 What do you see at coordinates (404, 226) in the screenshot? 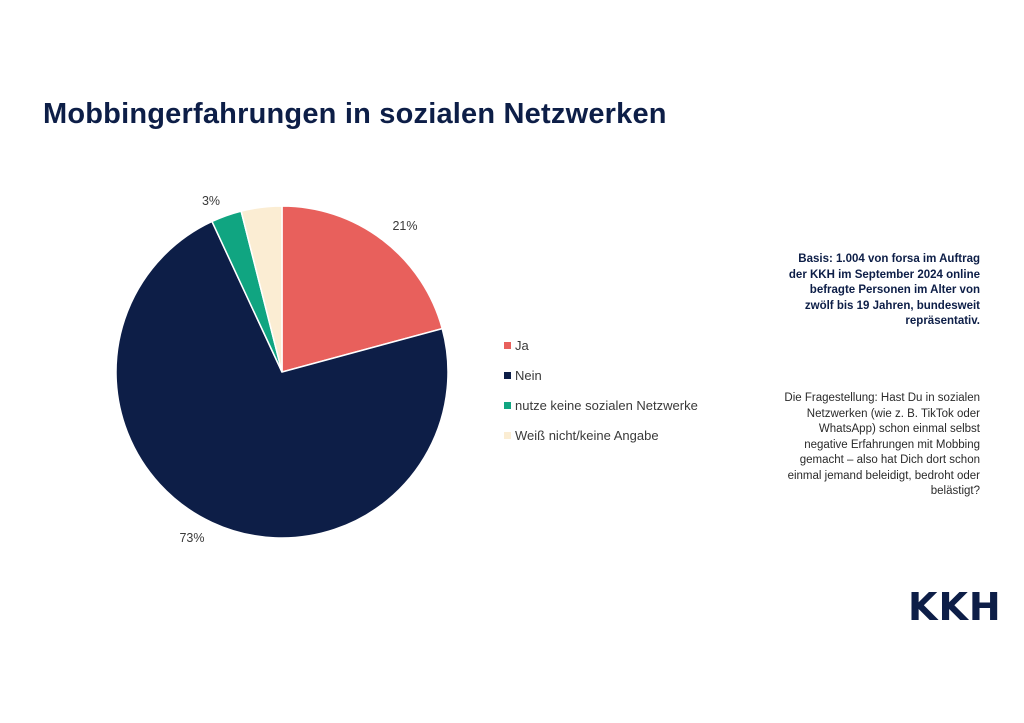
I see `slice-label-0: 21%` at bounding box center [404, 226].